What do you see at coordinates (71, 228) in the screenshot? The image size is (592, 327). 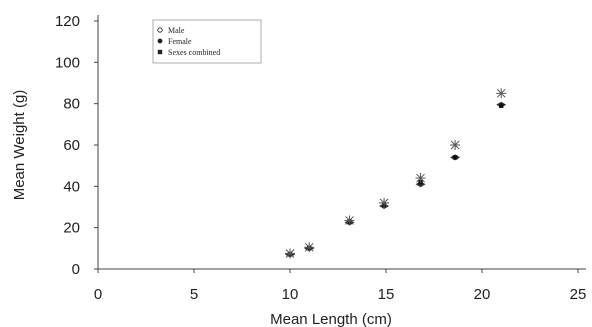 I see `y-tick-label: 20` at bounding box center [71, 228].